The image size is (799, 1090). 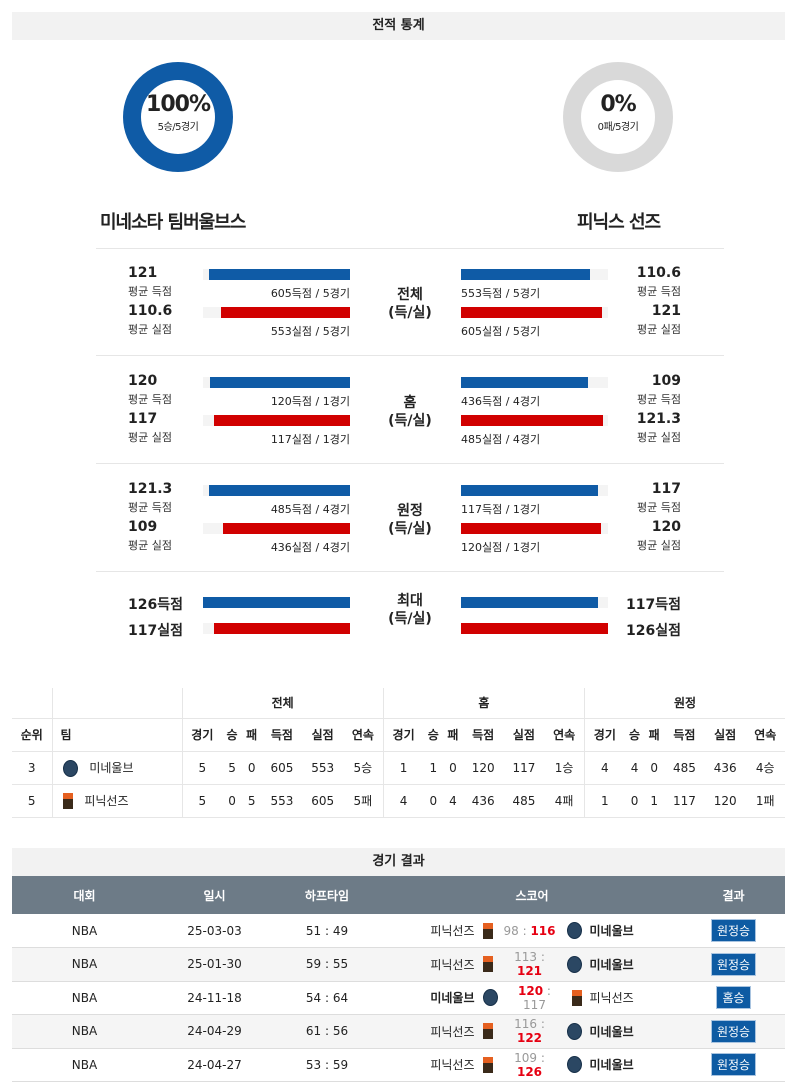 I want to click on col-result: 결과, so click(x=733, y=895).